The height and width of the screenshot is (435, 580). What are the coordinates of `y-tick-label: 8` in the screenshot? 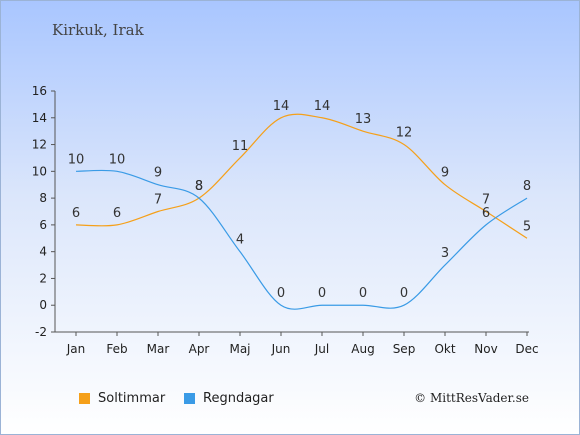 It's located at (43, 198).